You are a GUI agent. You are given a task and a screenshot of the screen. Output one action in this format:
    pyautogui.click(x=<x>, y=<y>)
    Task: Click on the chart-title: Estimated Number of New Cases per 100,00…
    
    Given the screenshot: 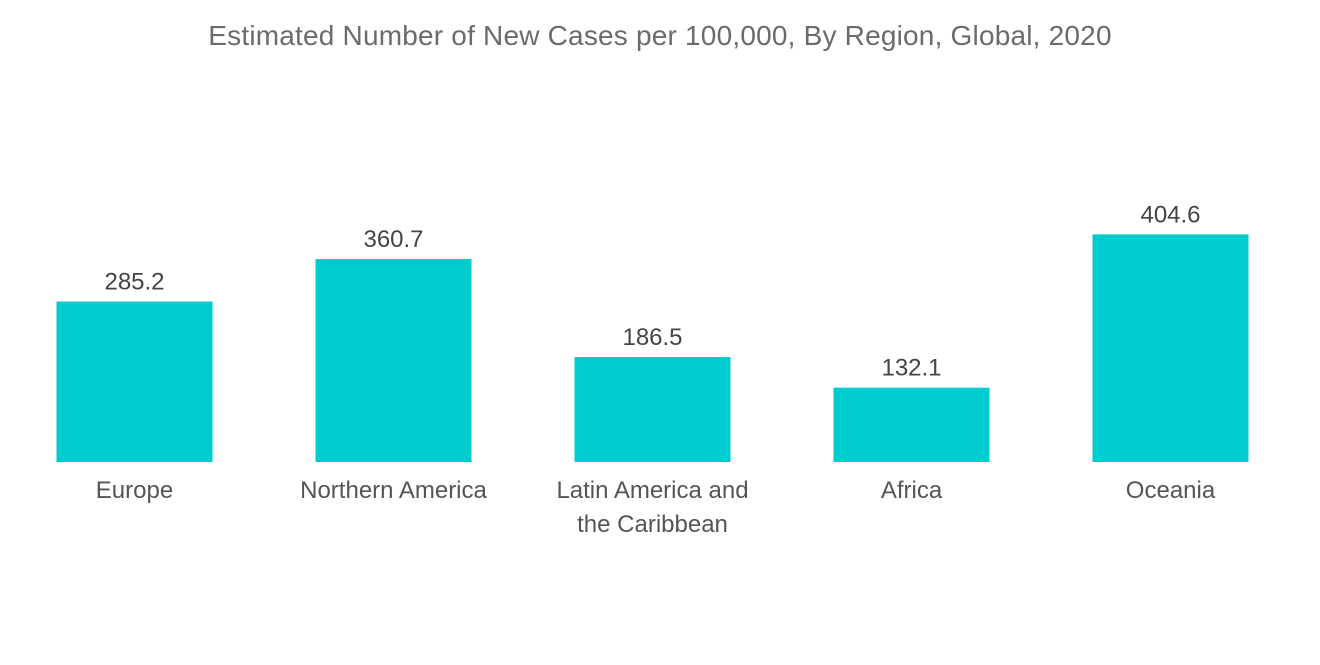 What is the action you would take?
    pyautogui.click(x=660, y=35)
    